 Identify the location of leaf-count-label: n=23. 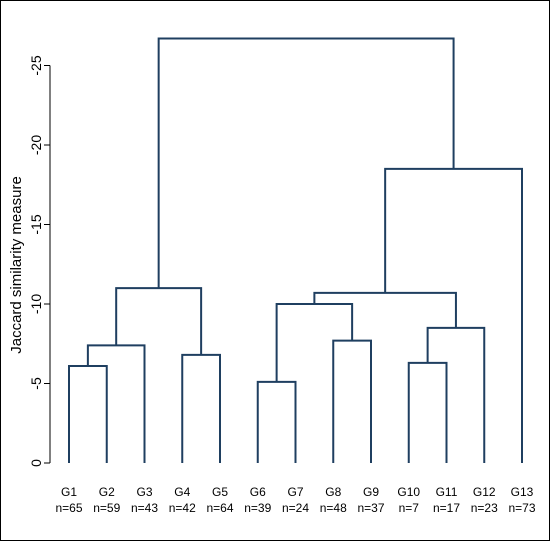
(484, 508).